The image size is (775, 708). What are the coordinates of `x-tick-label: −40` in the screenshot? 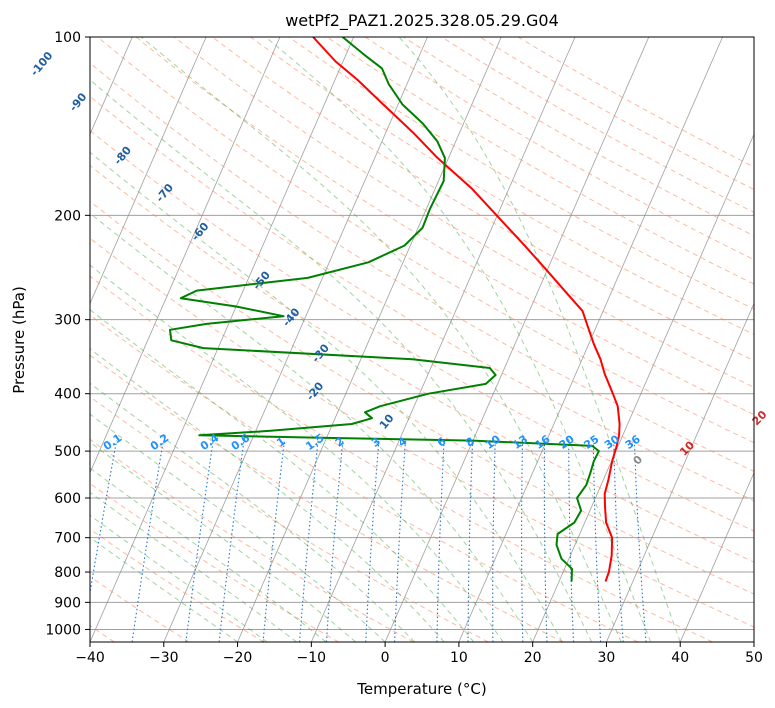 It's located at (90, 658).